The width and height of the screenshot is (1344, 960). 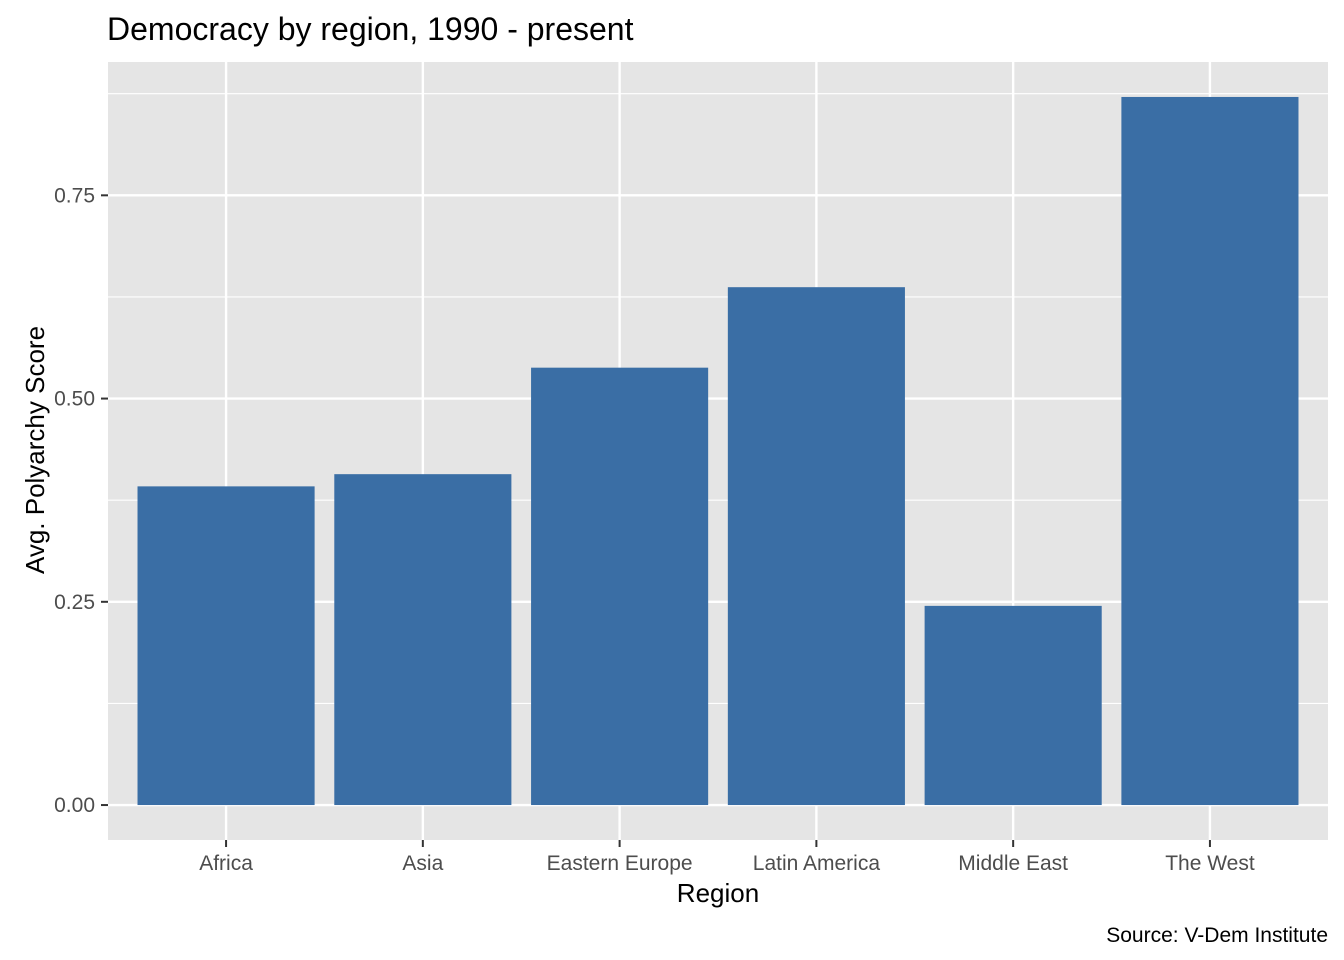 What do you see at coordinates (816, 546) in the screenshot?
I see `bar-latin-america` at bounding box center [816, 546].